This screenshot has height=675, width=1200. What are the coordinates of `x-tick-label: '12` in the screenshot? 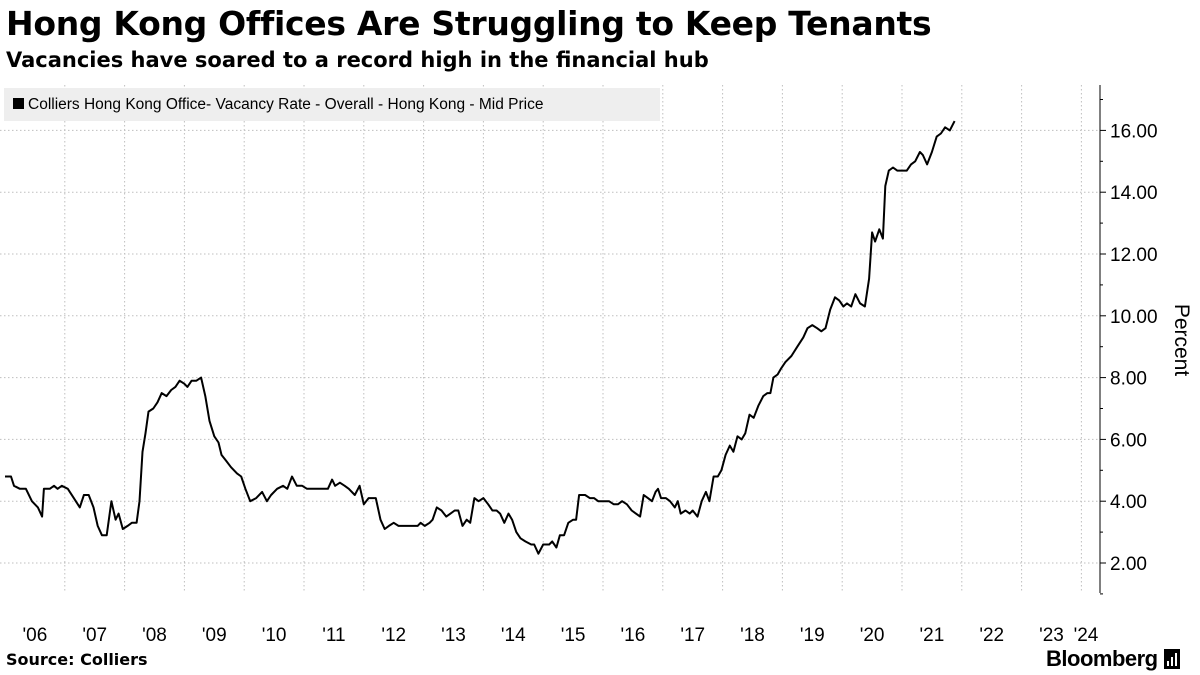 It's located at (393, 635).